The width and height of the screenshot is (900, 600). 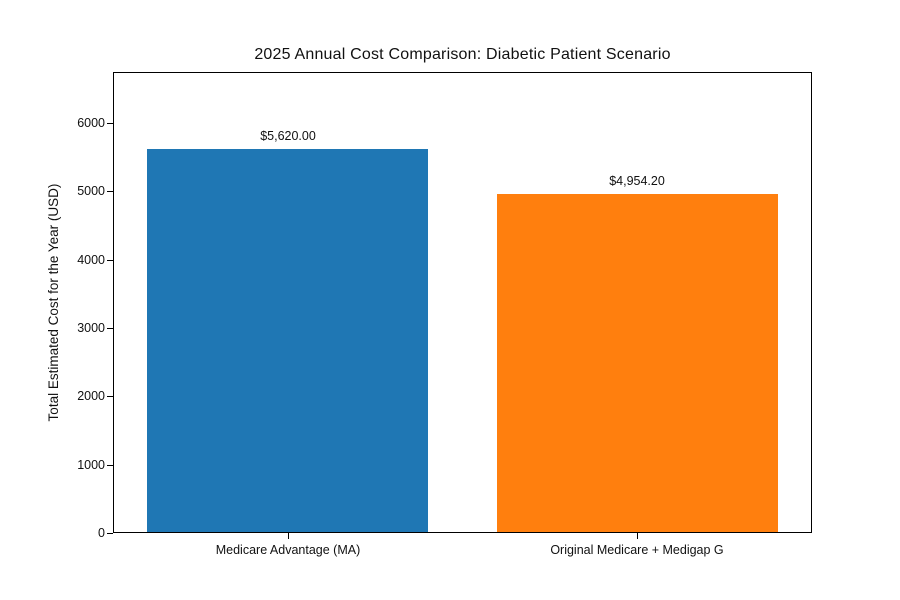 I want to click on y-tick-label: 4000, so click(x=91, y=260).